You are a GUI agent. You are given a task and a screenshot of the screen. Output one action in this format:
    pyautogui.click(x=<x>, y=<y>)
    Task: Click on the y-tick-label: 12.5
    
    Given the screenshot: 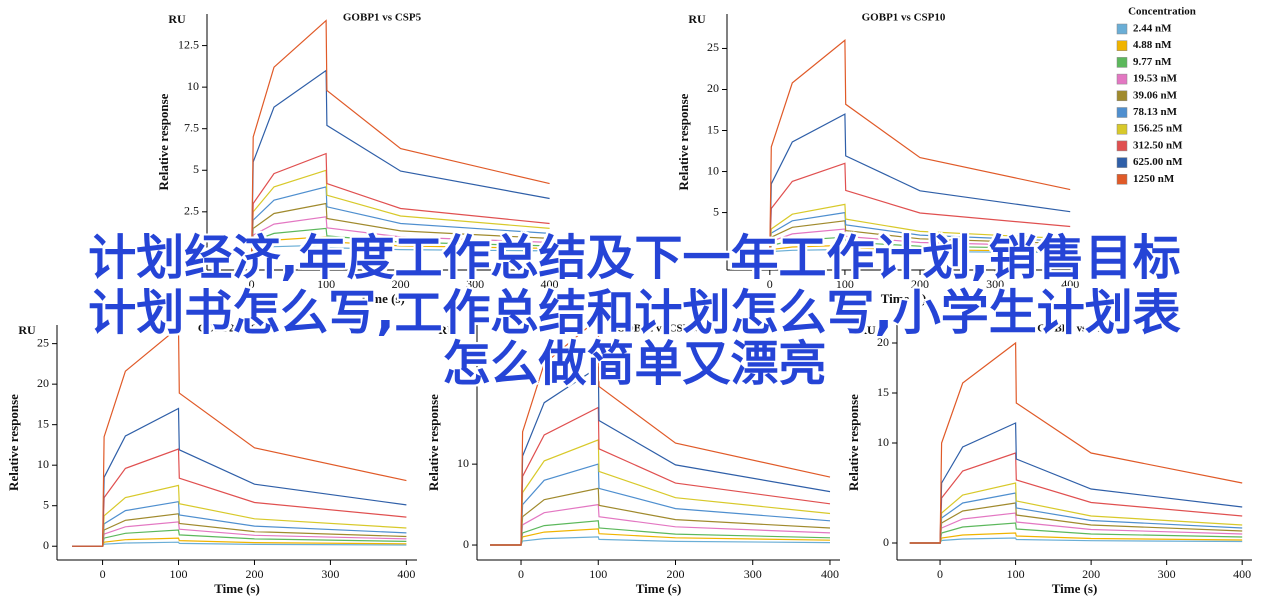 What is the action you would take?
    pyautogui.click(x=188, y=44)
    